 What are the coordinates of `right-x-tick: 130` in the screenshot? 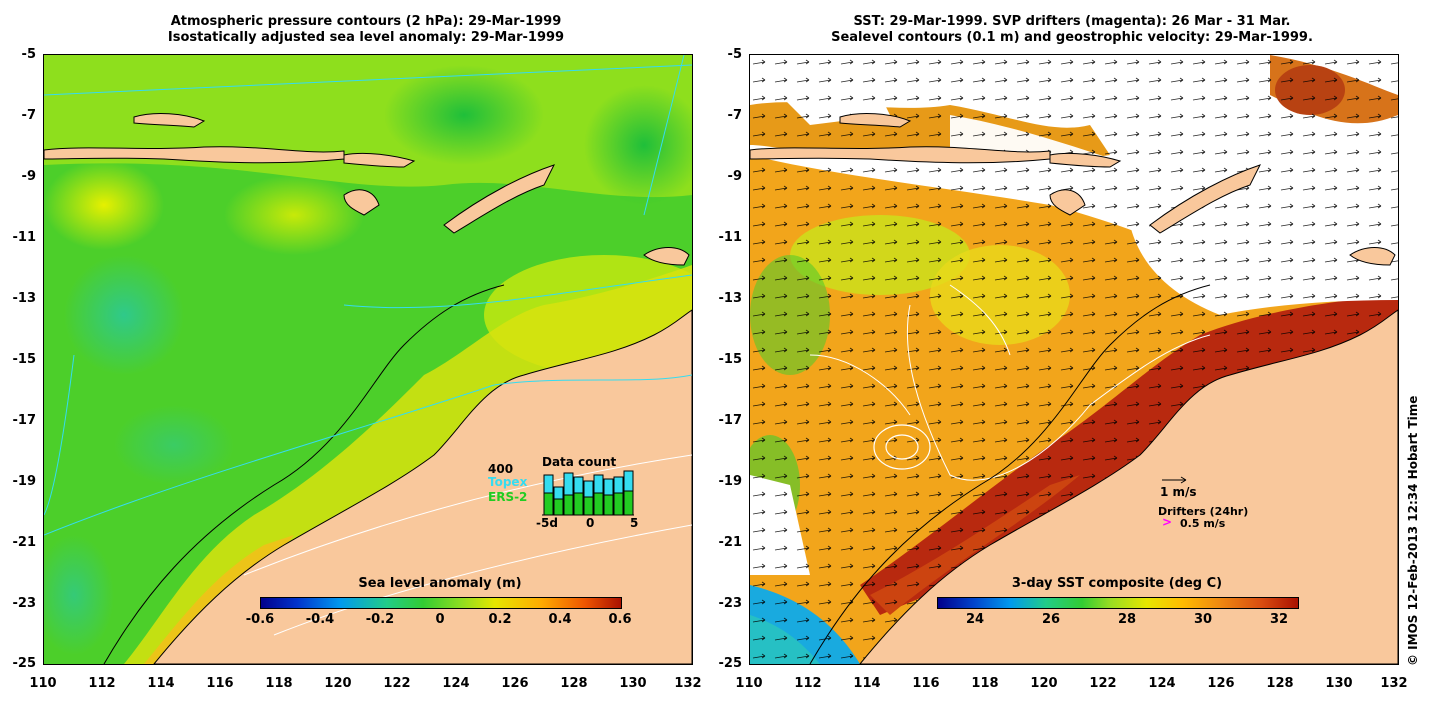 It's located at (1339, 683).